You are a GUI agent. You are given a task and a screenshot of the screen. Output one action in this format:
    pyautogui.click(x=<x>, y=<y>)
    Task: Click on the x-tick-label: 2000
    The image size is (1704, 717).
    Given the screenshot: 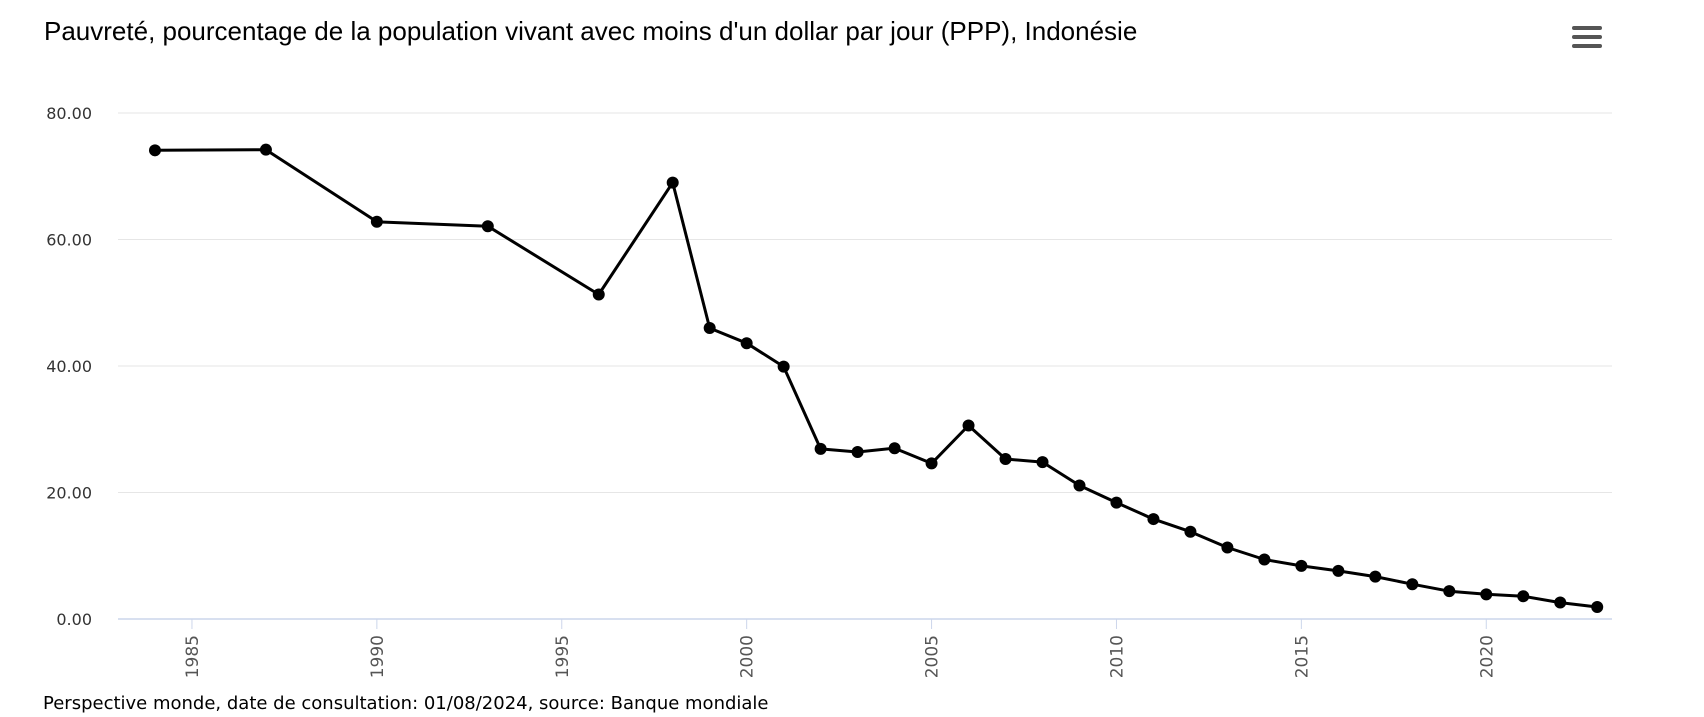 What is the action you would take?
    pyautogui.click(x=748, y=656)
    